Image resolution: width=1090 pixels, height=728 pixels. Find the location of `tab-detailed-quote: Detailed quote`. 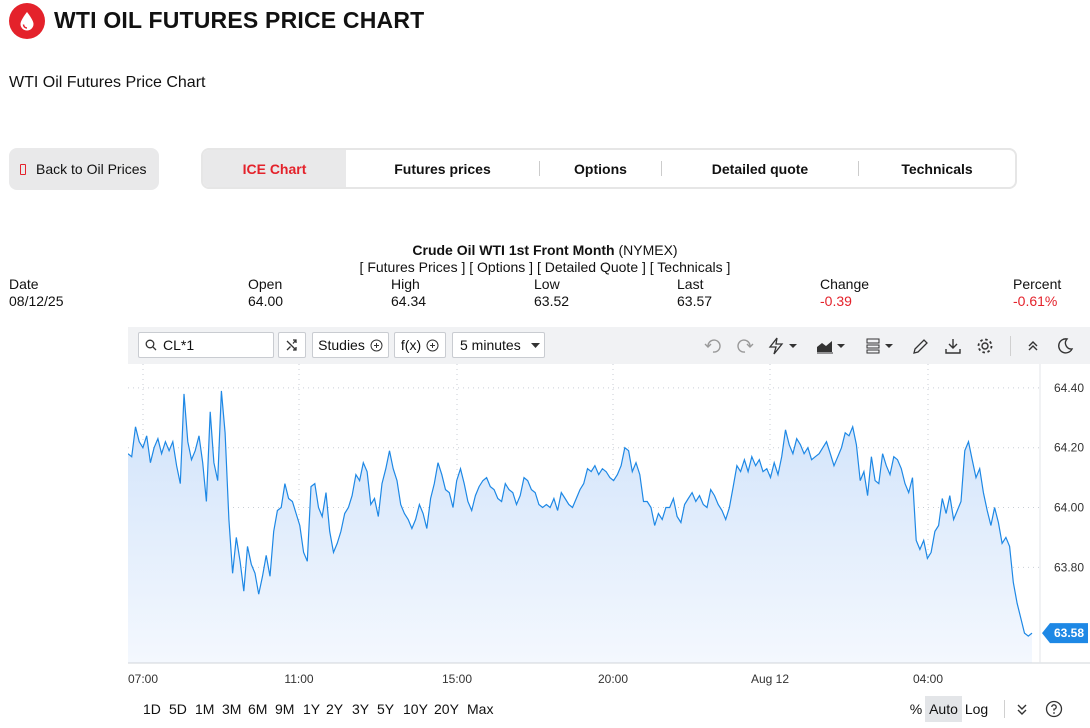

tab-detailed-quote: Detailed quote is located at coordinates (760, 168).